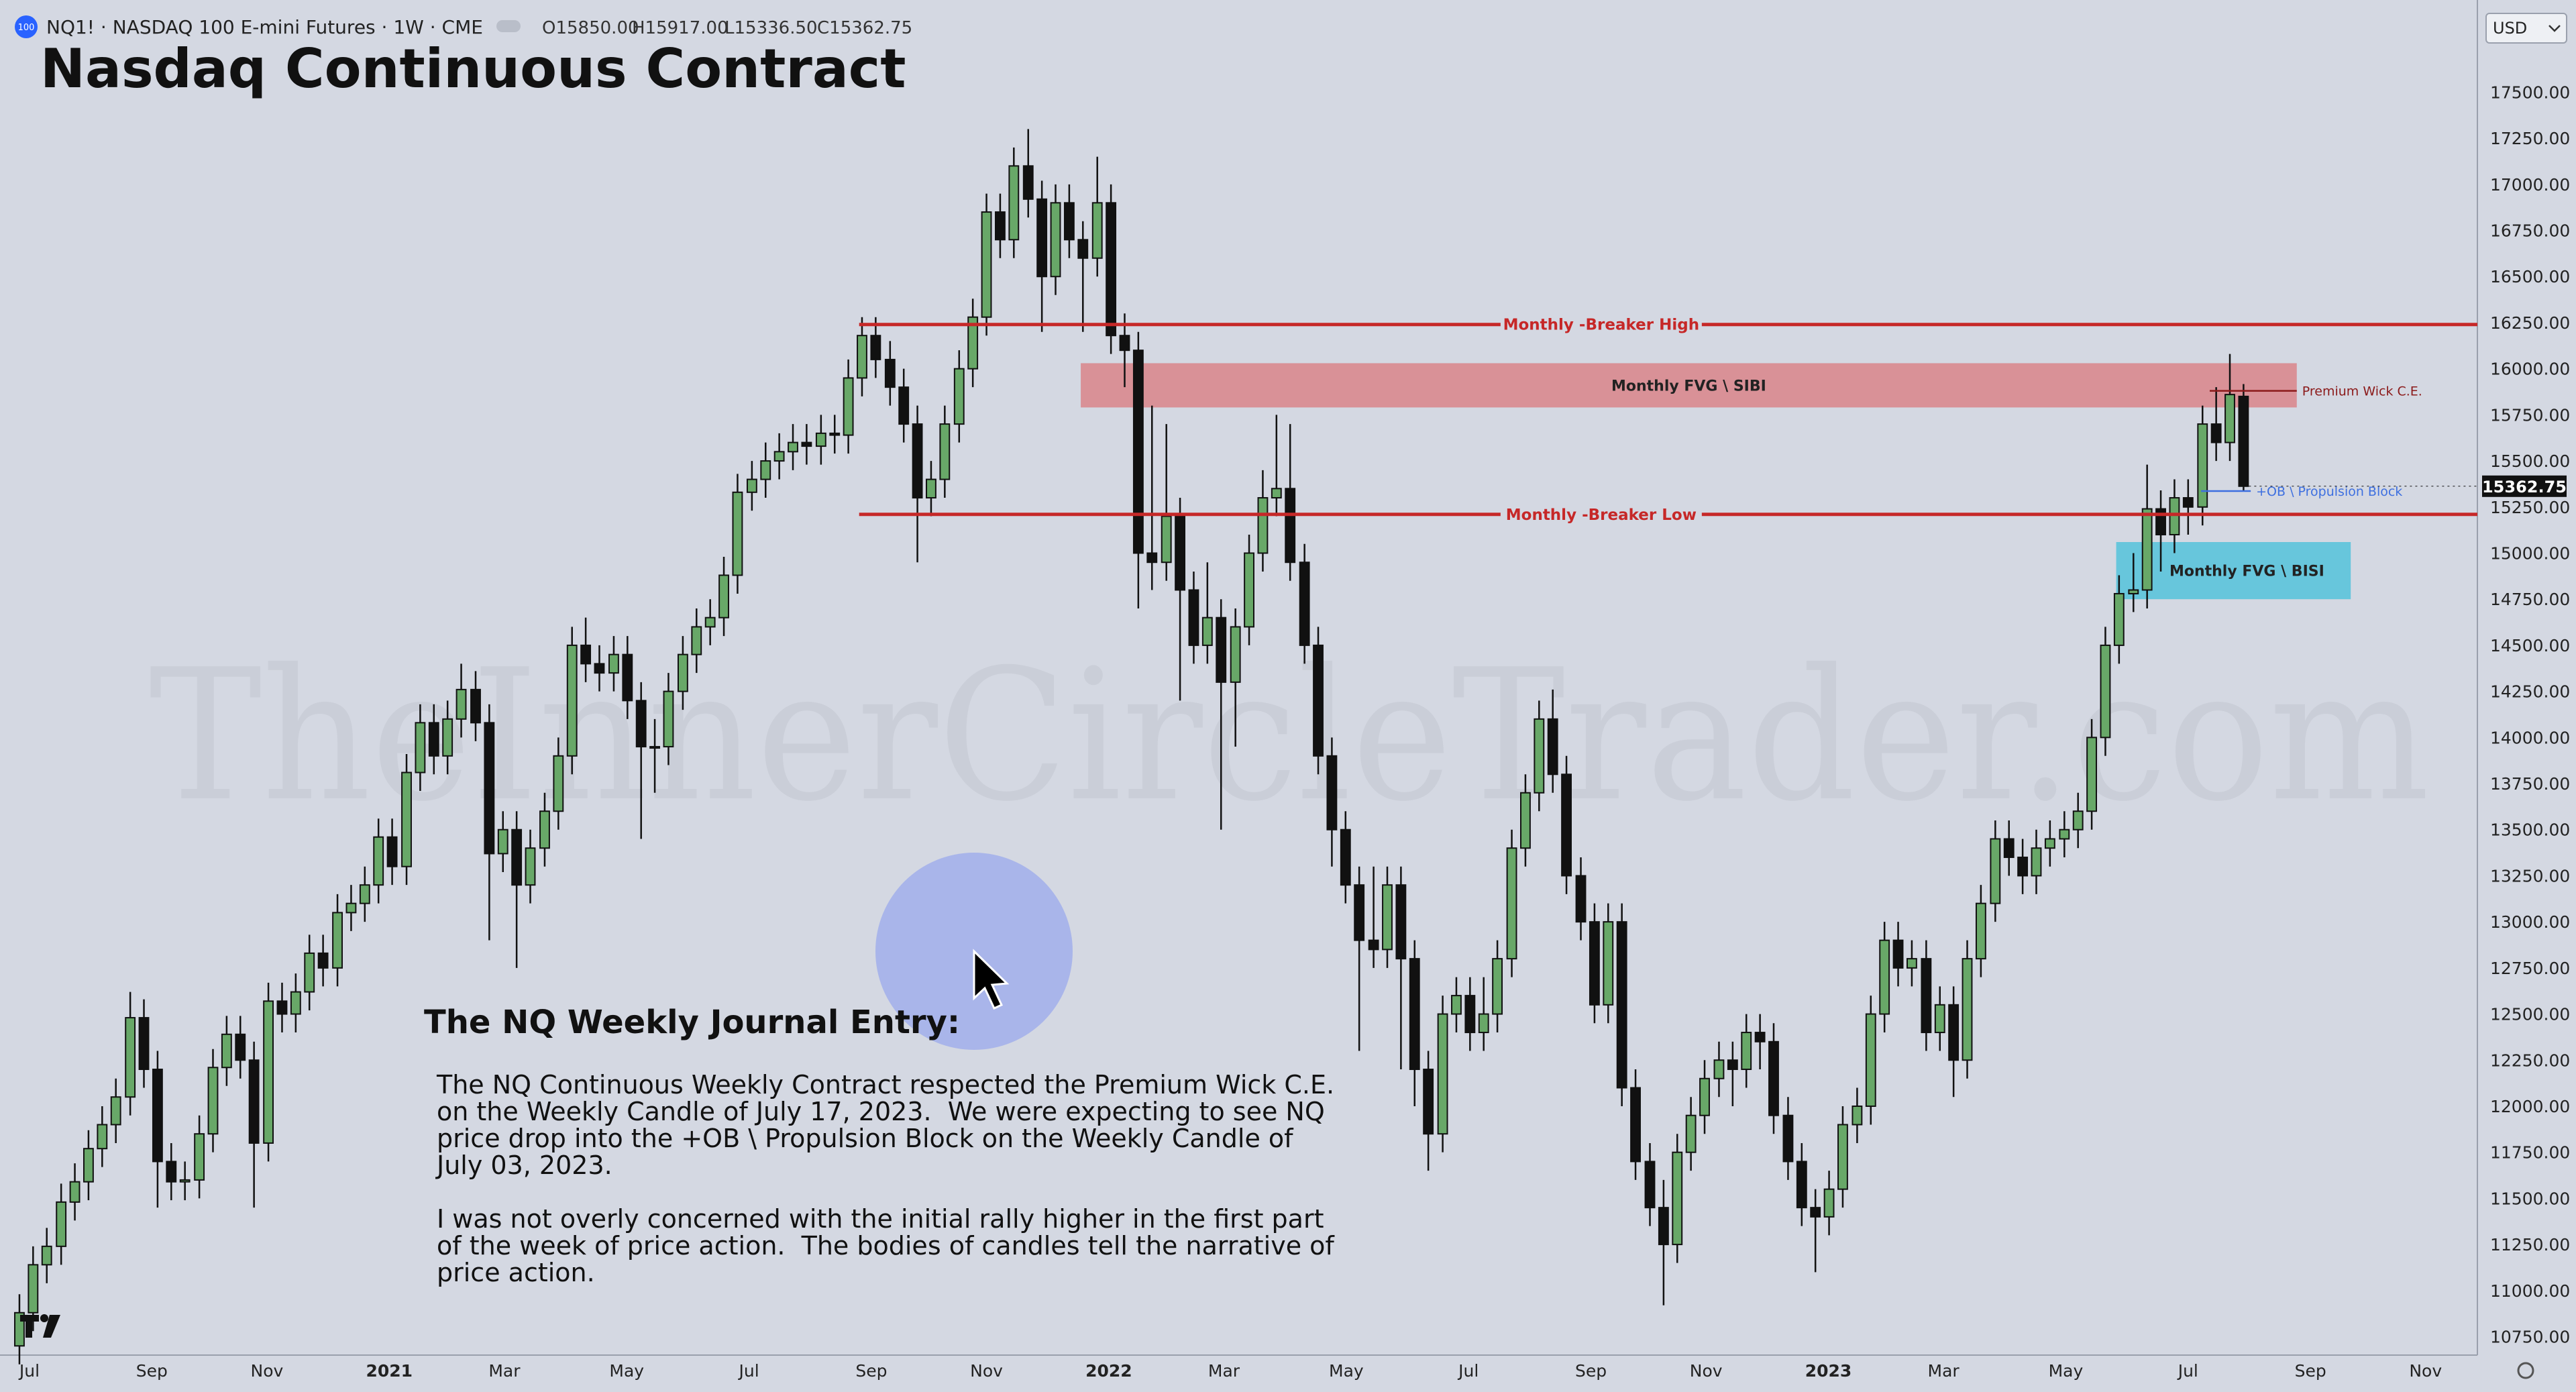 The image size is (2576, 1392). I want to click on zone, so click(2233, 571).